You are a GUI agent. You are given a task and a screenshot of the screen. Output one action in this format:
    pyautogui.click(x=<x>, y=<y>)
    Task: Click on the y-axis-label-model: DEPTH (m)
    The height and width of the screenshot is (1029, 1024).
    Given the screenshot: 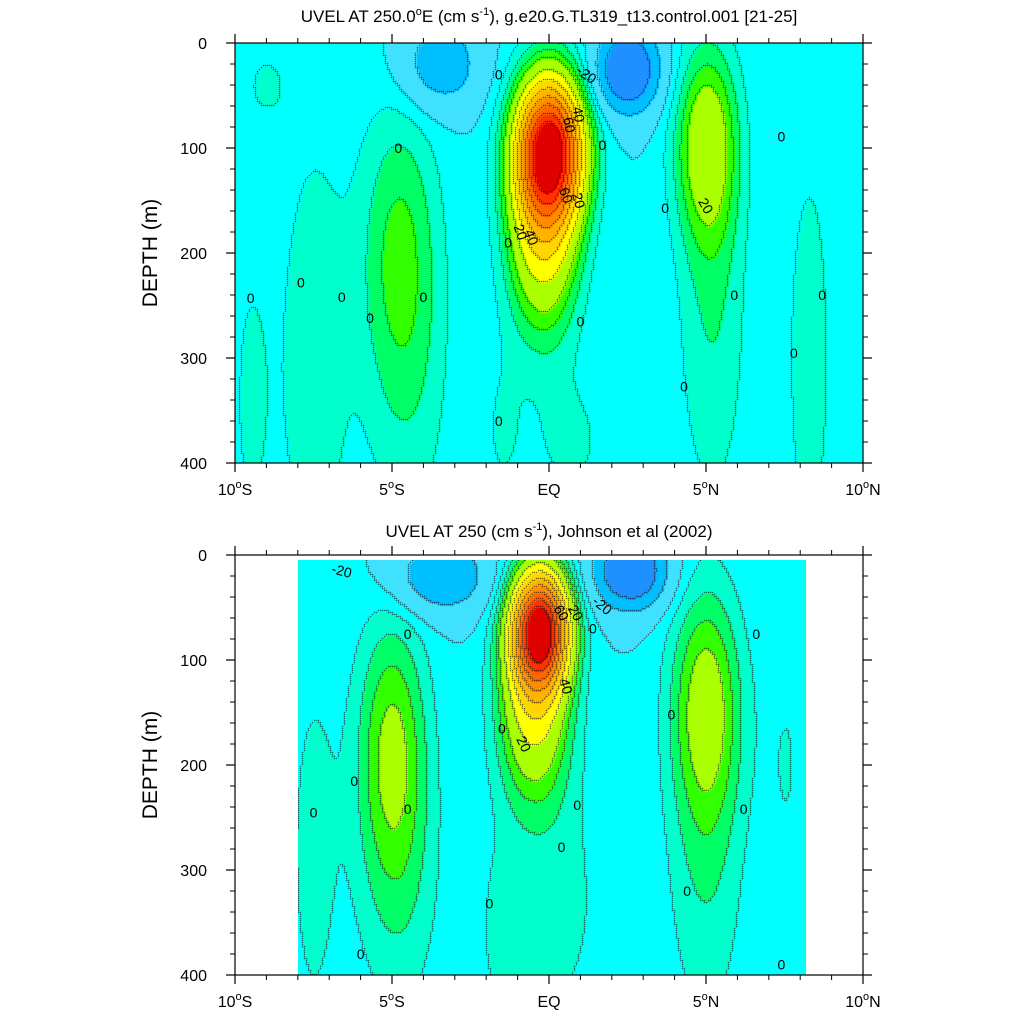 What is the action you would take?
    pyautogui.click(x=150, y=253)
    